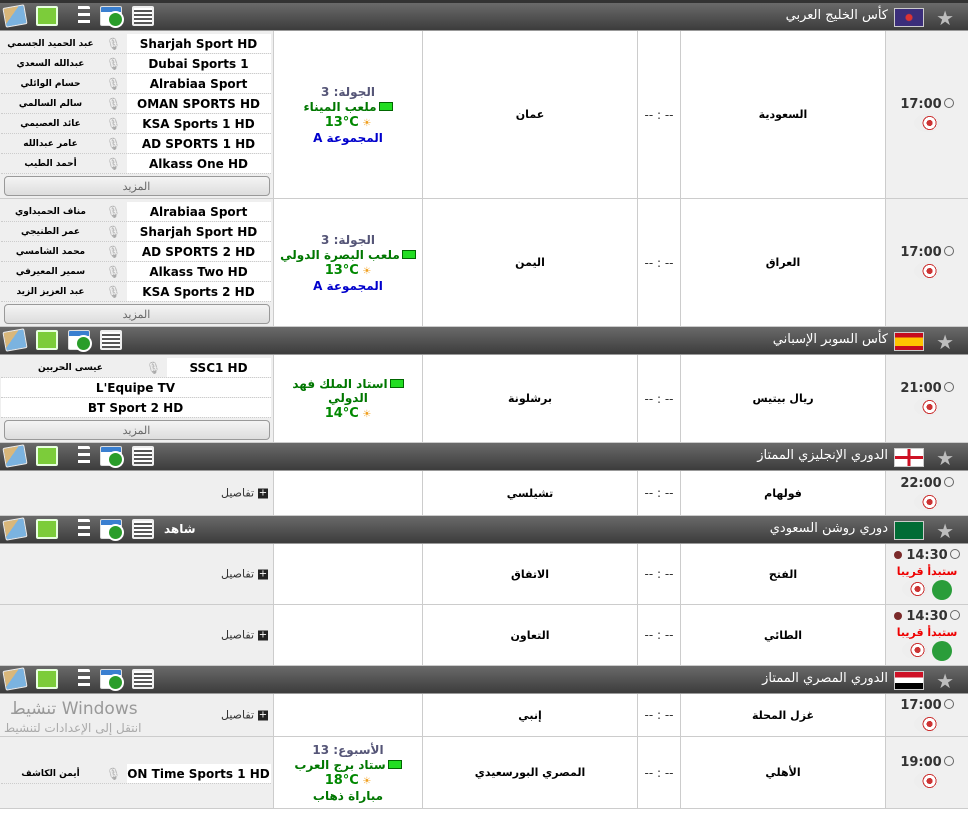 The width and height of the screenshot is (968, 813). What do you see at coordinates (942, 590) in the screenshot?
I see `pitch-icon` at bounding box center [942, 590].